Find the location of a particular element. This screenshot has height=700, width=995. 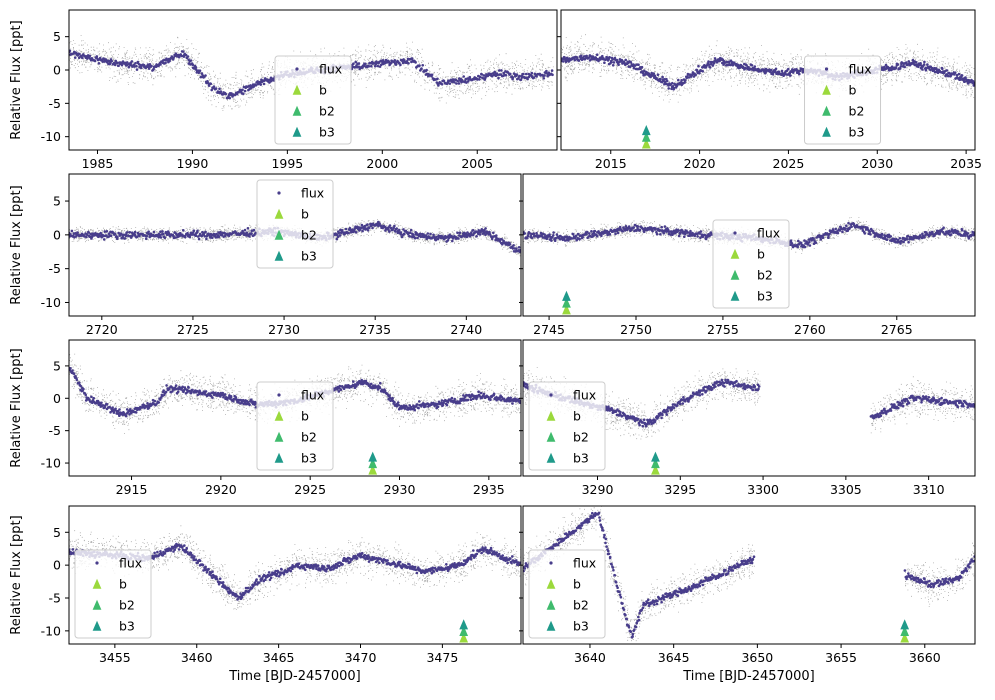

x-tick-label: 3655 is located at coordinates (841, 657).